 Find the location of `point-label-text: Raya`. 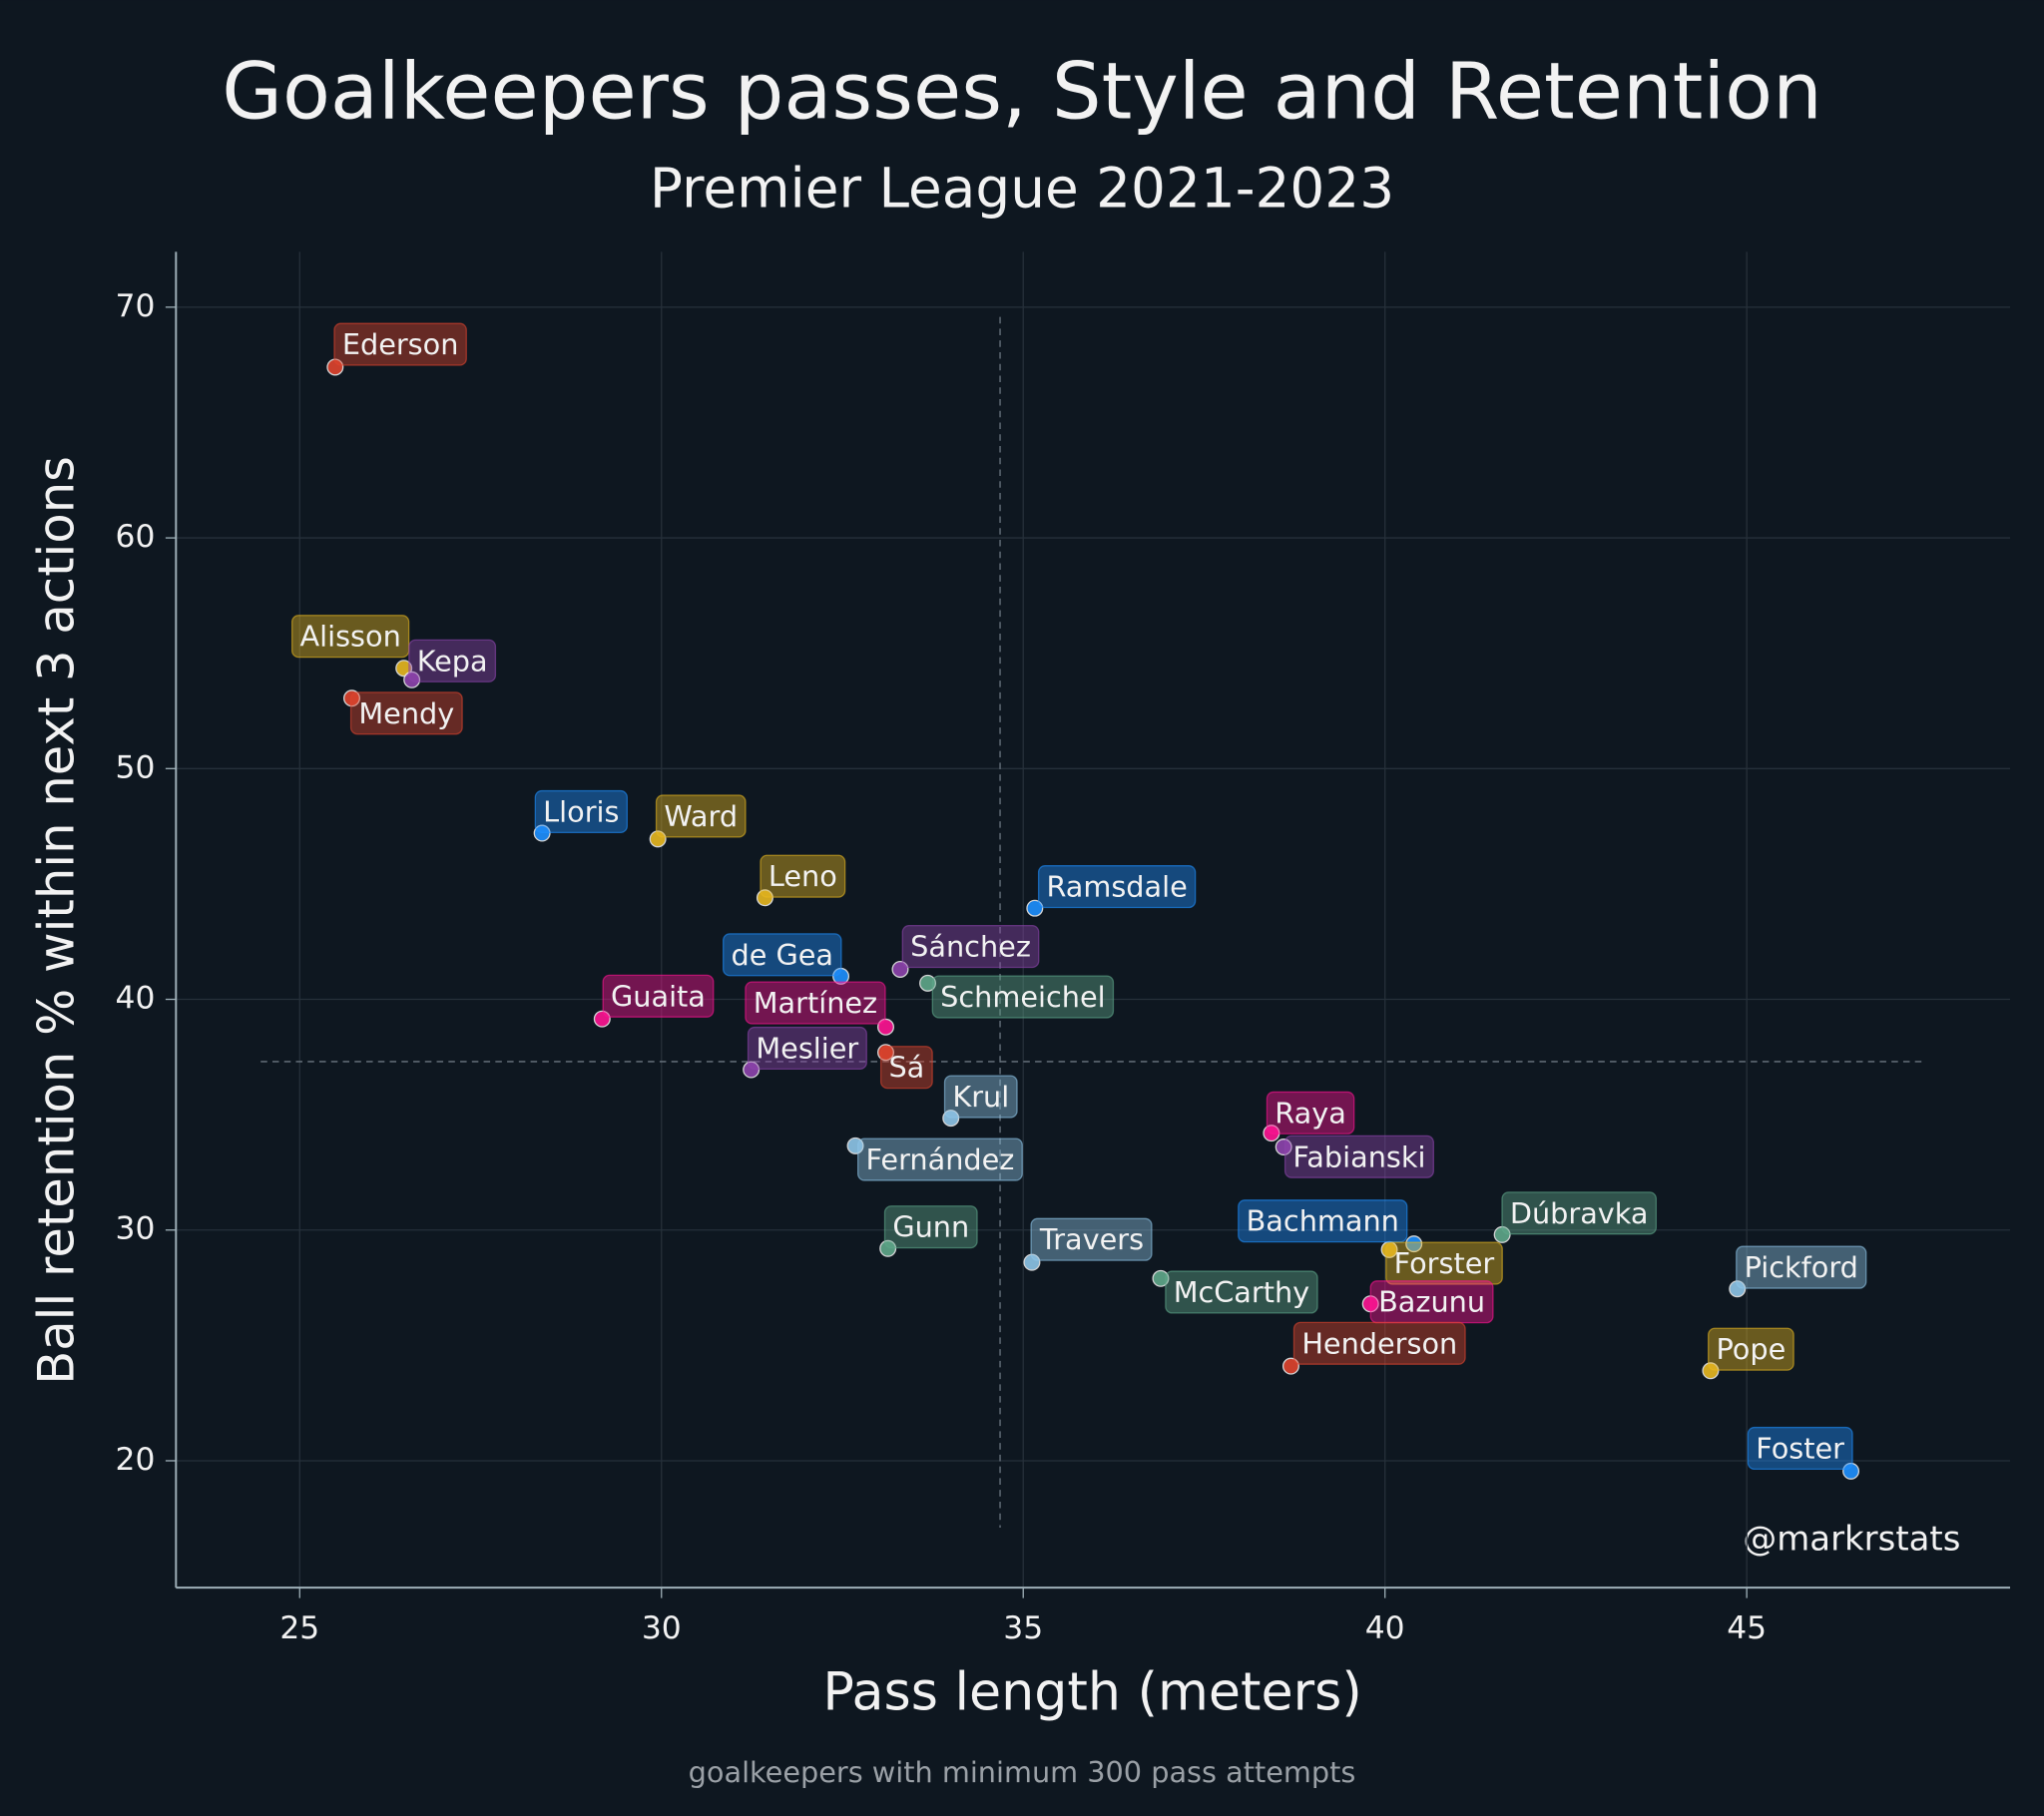

point-label-text: Raya is located at coordinates (1310, 1113).